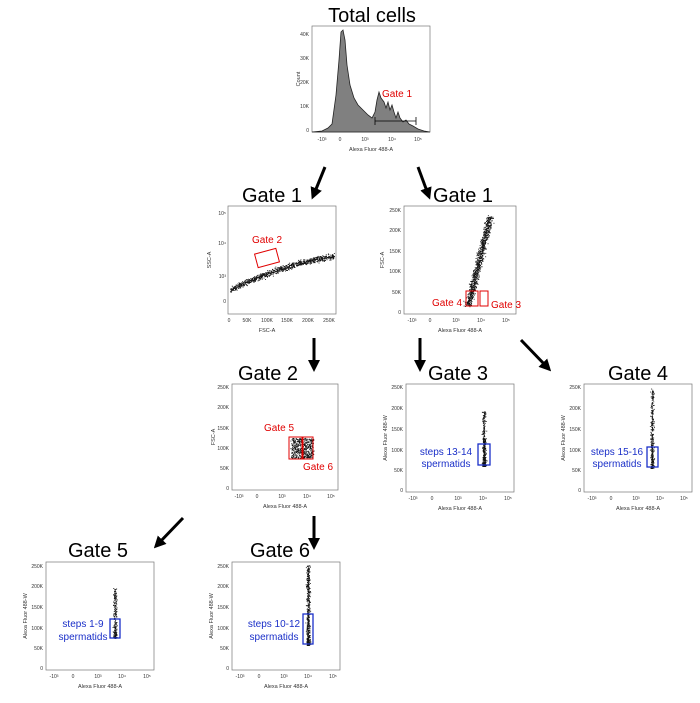 Image resolution: width=700 pixels, height=703 pixels. What do you see at coordinates (305, 83) in the screenshot?
I see `hist-ytick: 20K` at bounding box center [305, 83].